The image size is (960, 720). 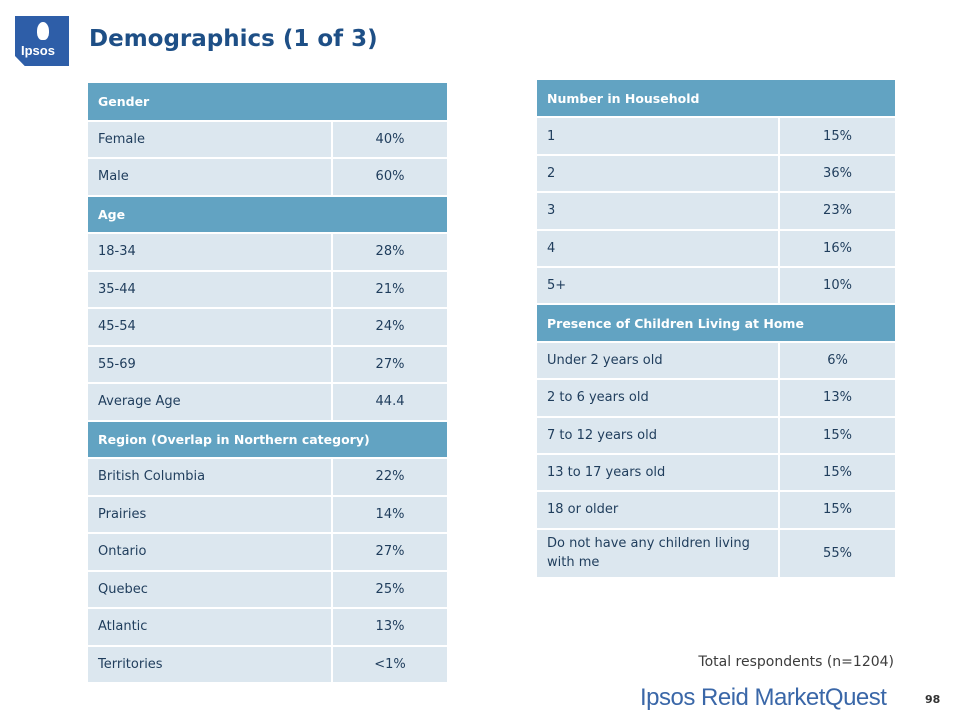 I want to click on section-header-children: Presence of Children Living at Home, so click(x=716, y=323).